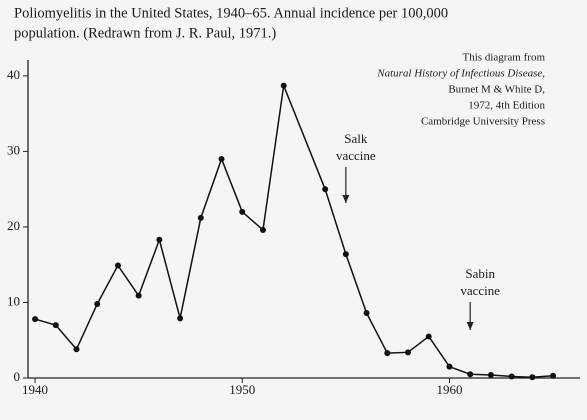  Describe the element at coordinates (13, 300) in the screenshot. I see `y-tick-label: 10` at that location.